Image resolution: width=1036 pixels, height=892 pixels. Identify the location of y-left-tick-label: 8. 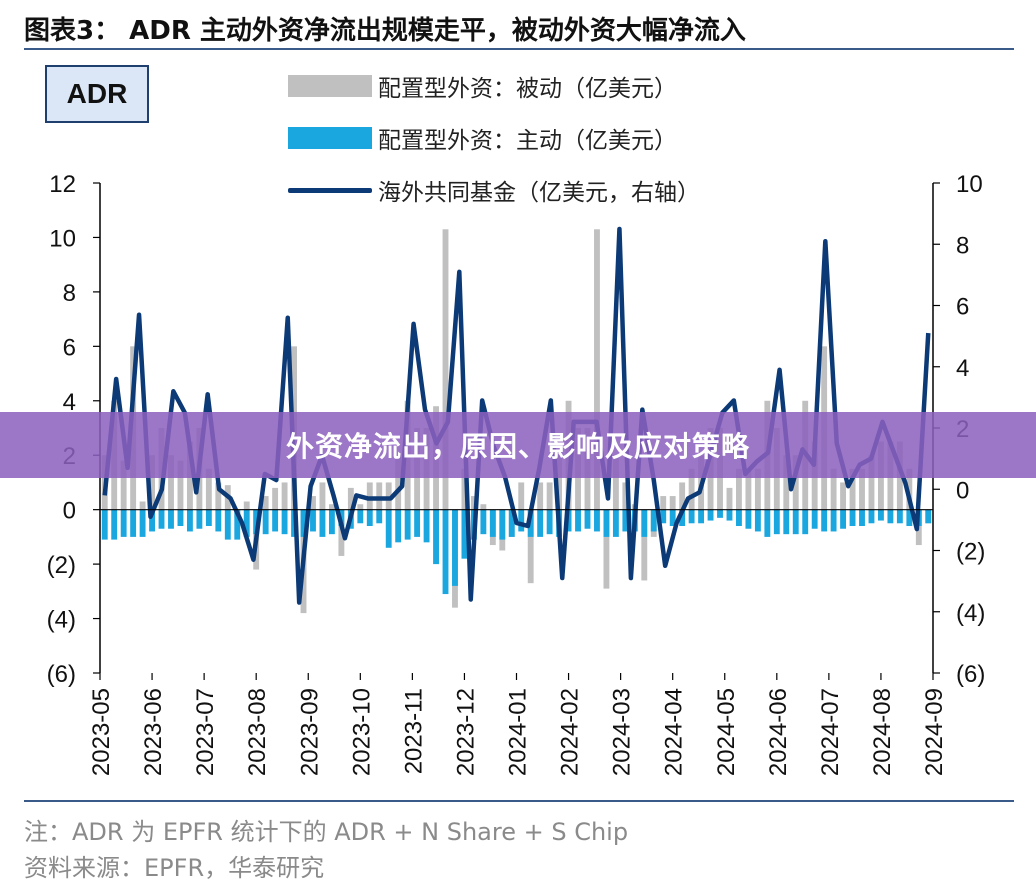
(69, 293).